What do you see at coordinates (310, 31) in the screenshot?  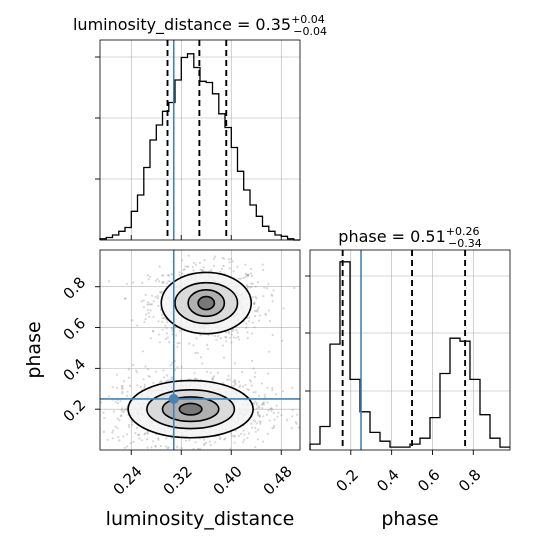 I see `luminosity_distance-marginal-title-lower-error: −0.04` at bounding box center [310, 31].